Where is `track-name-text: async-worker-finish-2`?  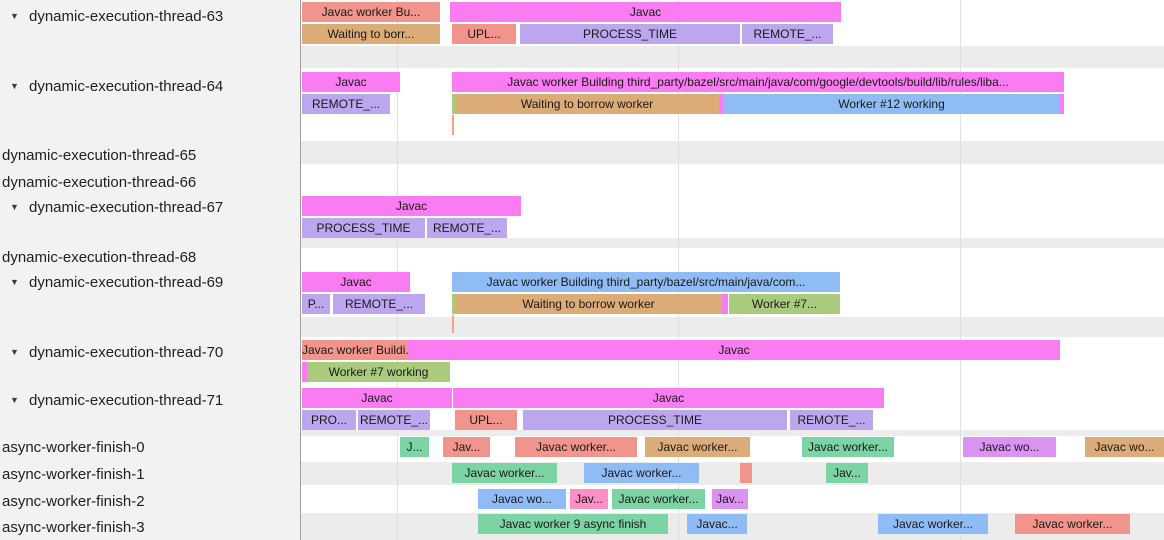 track-name-text: async-worker-finish-2 is located at coordinates (73, 501).